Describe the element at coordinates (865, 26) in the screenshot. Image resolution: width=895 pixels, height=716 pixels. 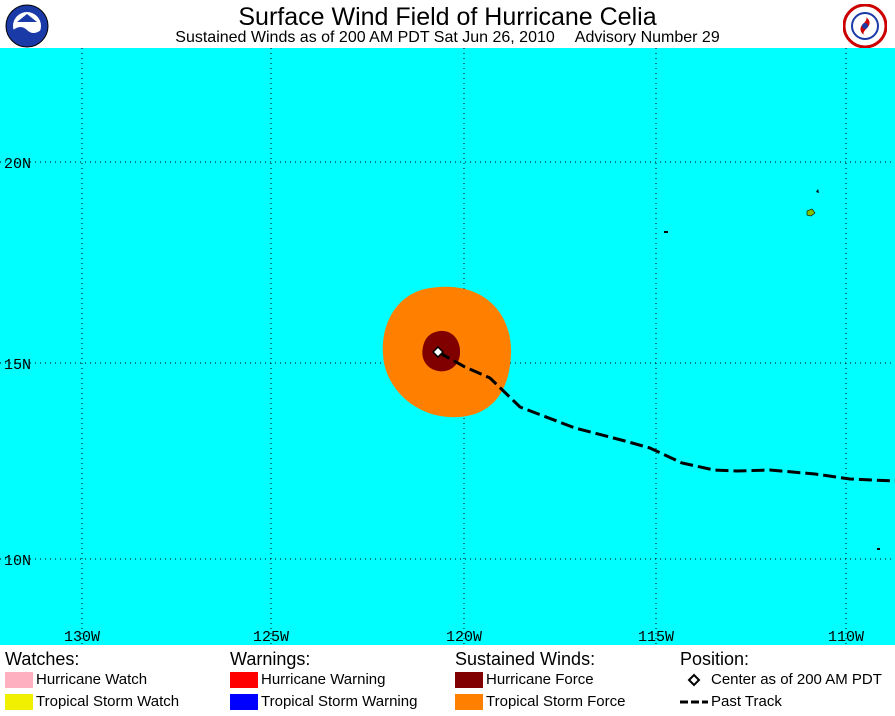
I see `nws-logo-icon` at that location.